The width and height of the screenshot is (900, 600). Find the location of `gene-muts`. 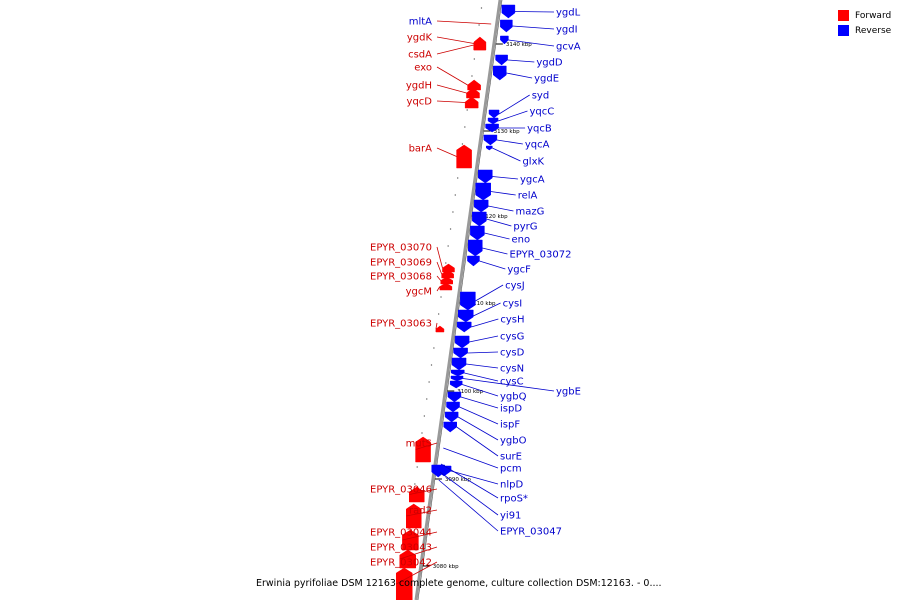

gene-muts is located at coordinates (423, 449).